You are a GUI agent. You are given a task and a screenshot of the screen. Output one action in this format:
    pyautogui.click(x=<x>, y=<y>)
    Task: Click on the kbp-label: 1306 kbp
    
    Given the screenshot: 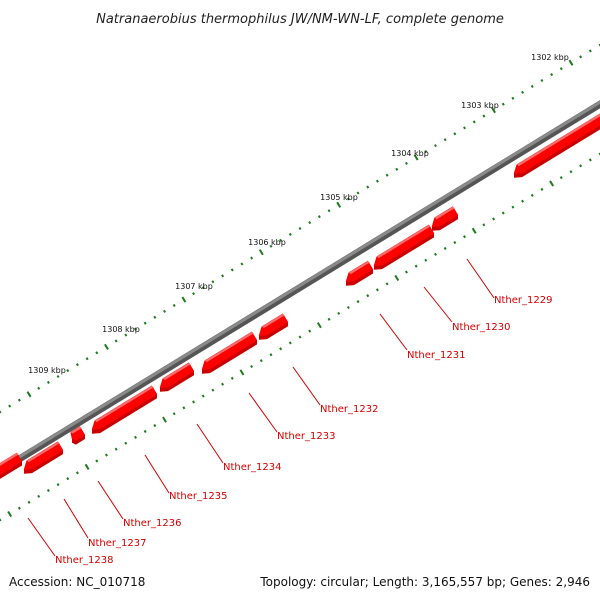 What is the action you would take?
    pyautogui.click(x=267, y=242)
    